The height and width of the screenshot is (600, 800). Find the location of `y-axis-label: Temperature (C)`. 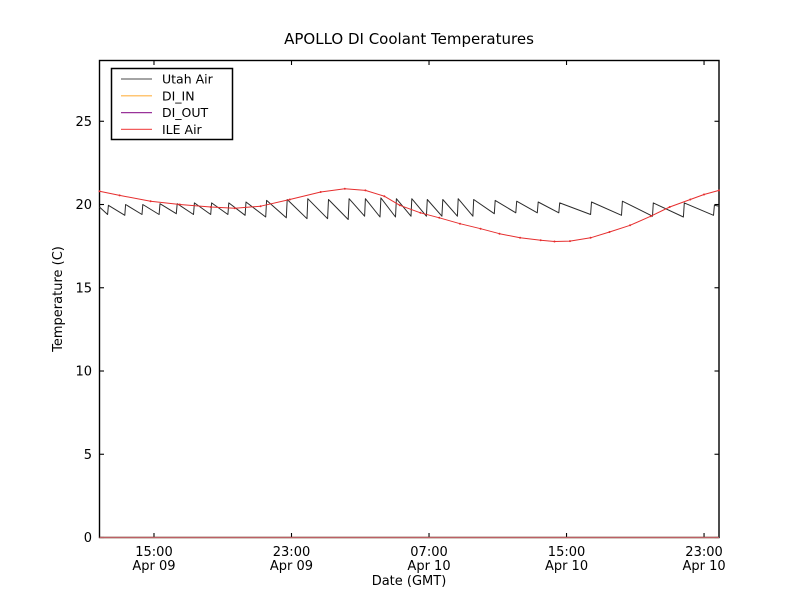

y-axis-label: Temperature (C) is located at coordinates (58, 299).